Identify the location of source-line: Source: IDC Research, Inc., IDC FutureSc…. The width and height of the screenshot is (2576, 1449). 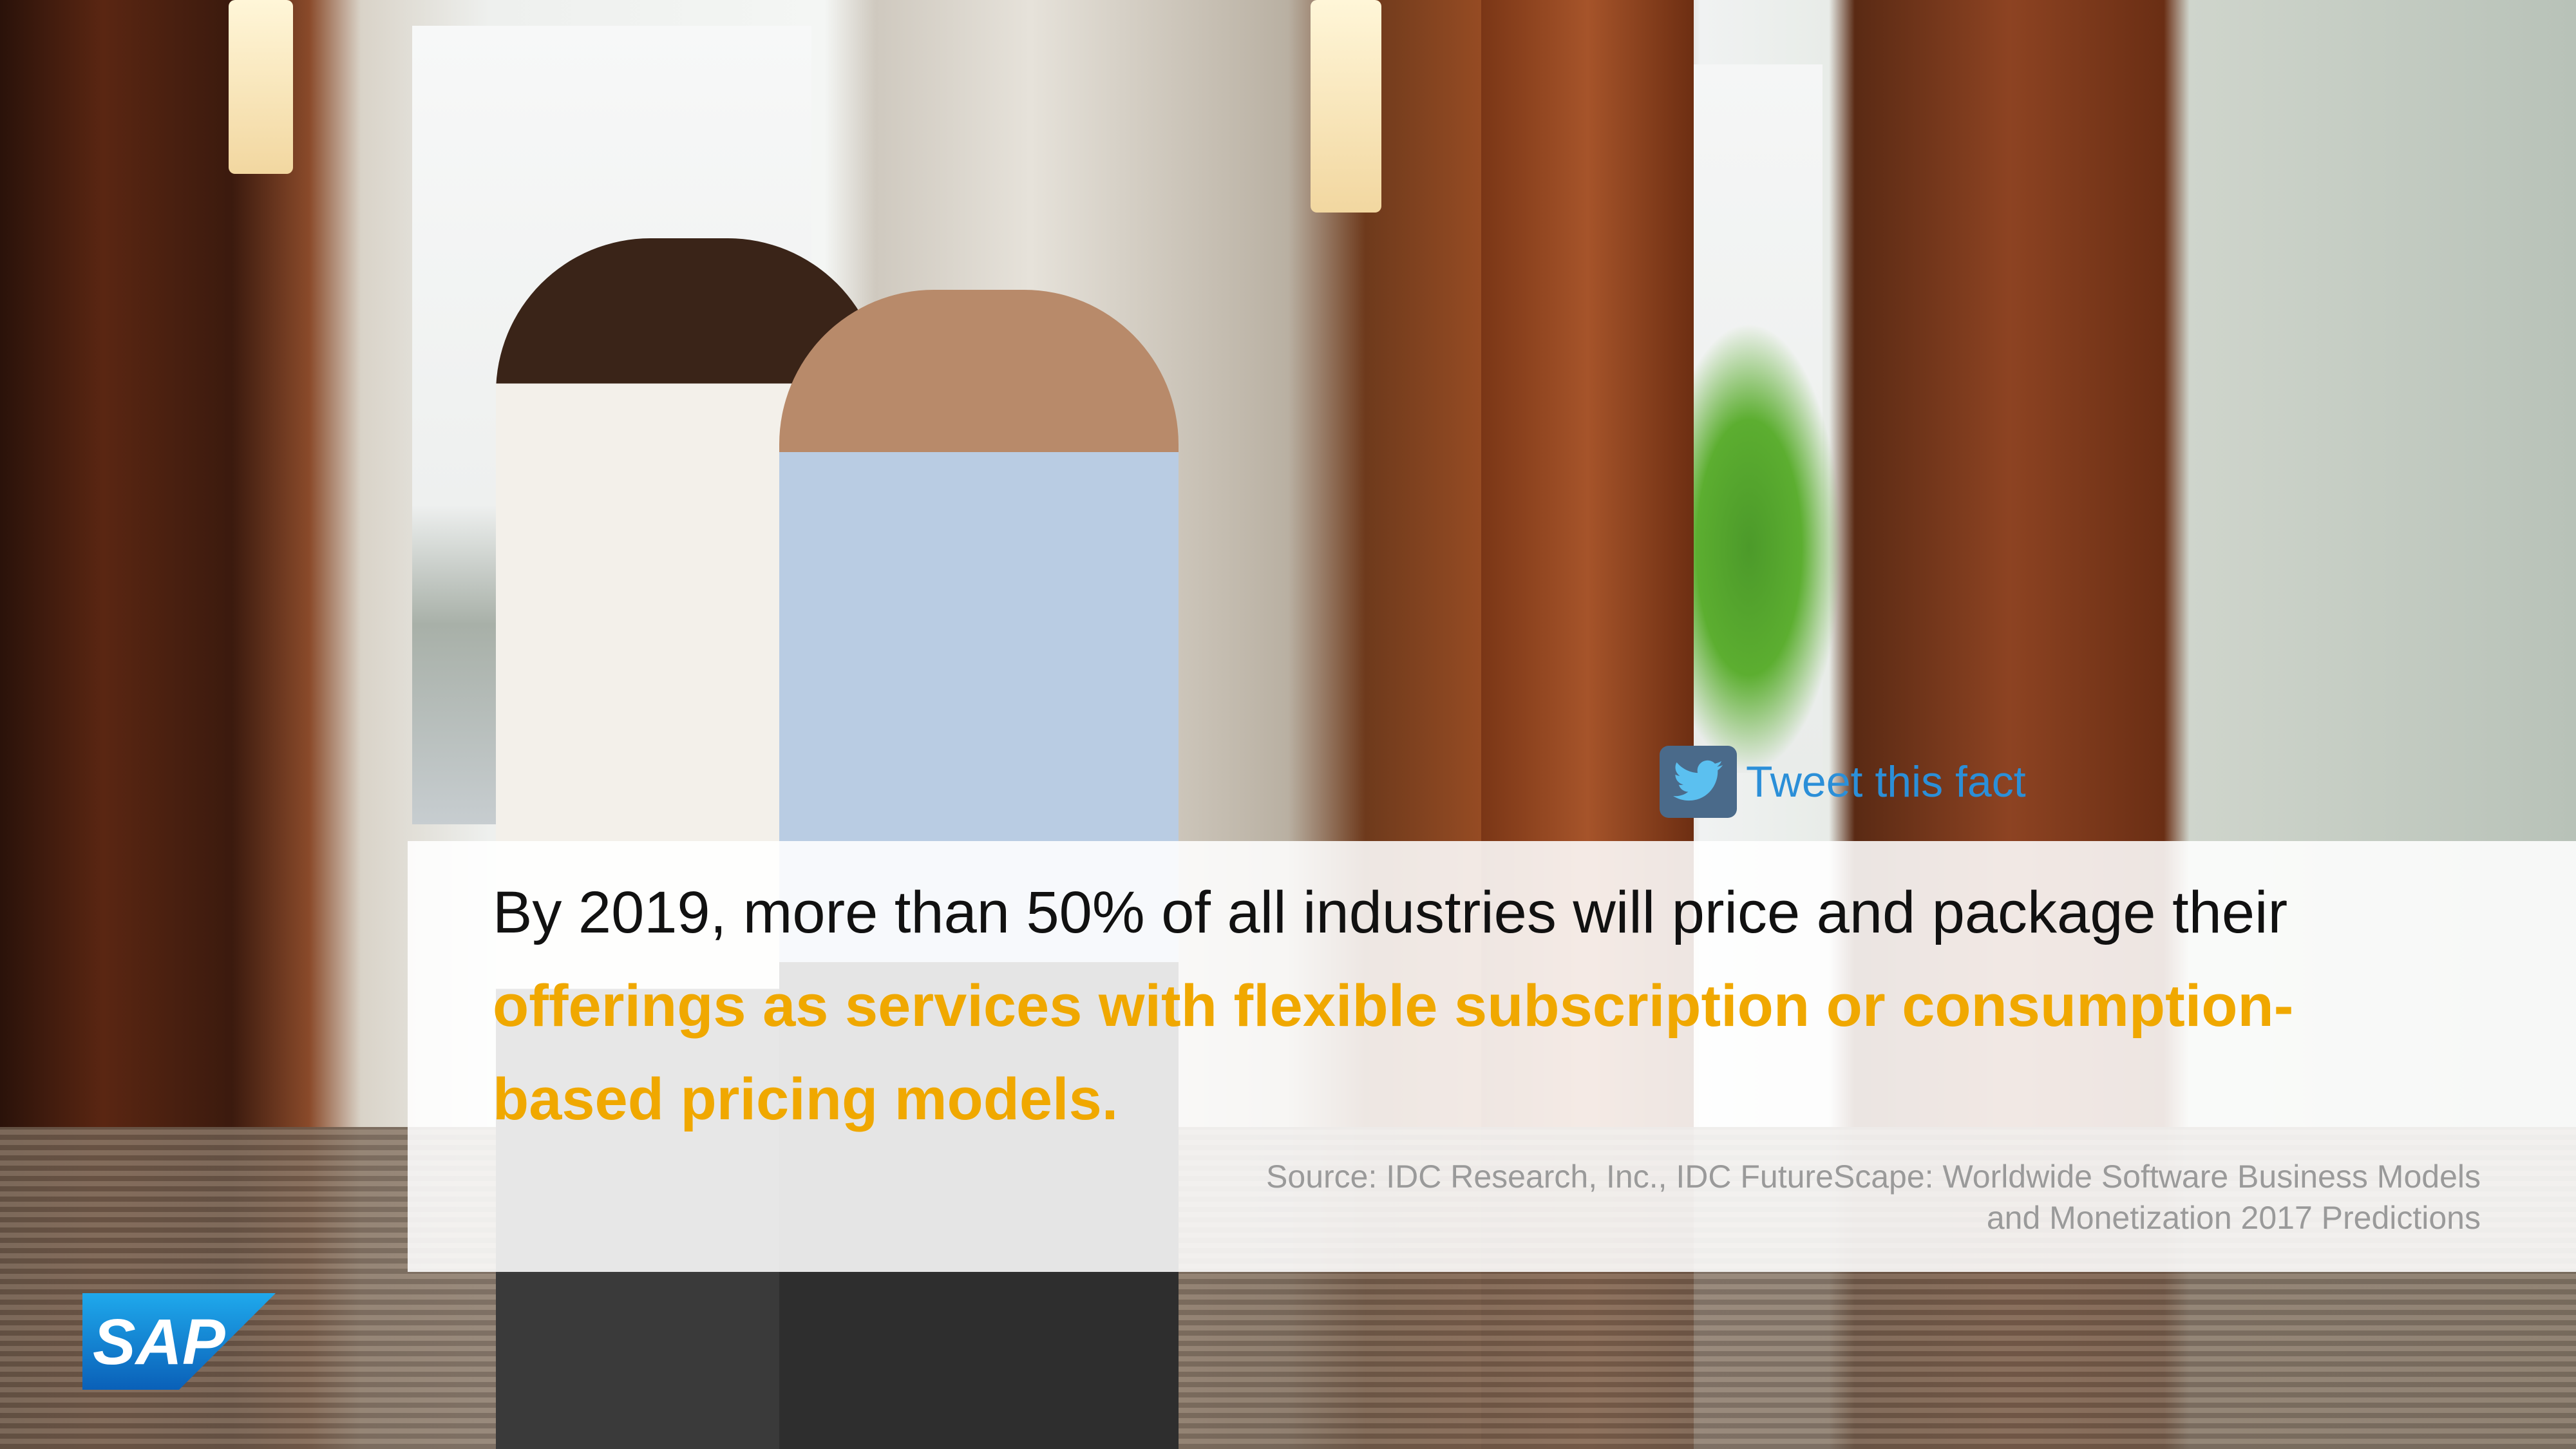
(1874, 1177).